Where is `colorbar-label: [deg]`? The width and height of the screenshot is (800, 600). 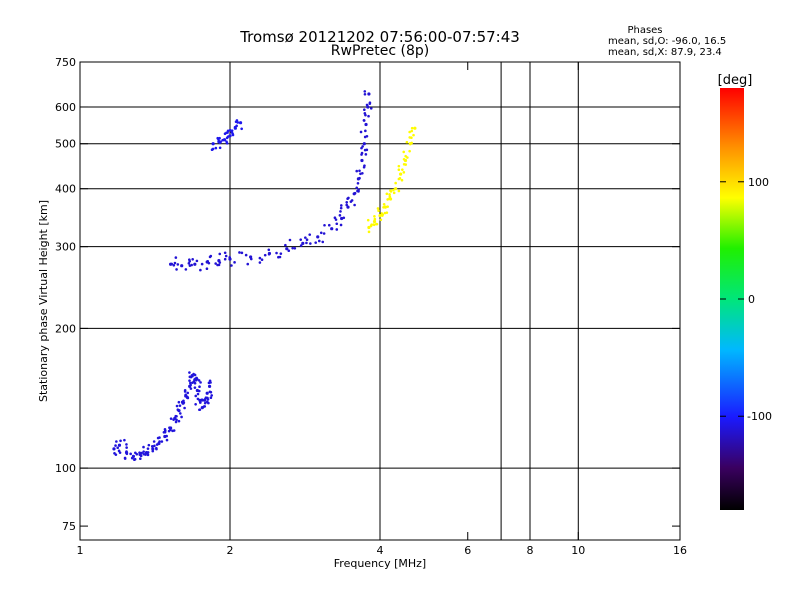
colorbar-label: [deg] is located at coordinates (735, 80).